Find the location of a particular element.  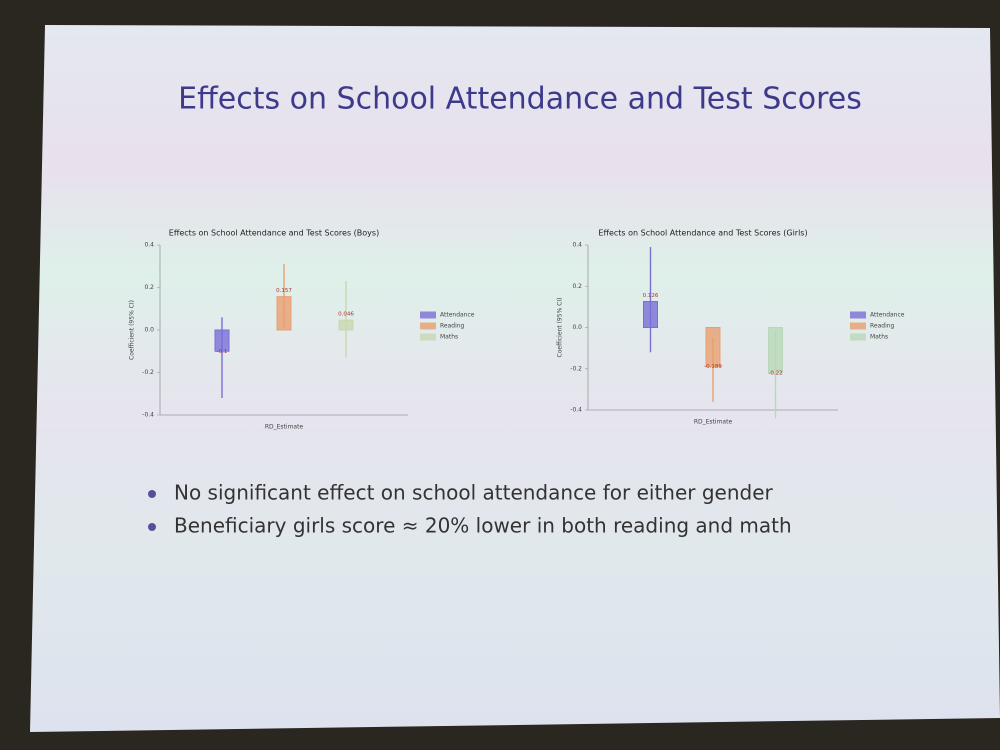

value-label: -0.1 is located at coordinates (222, 352).